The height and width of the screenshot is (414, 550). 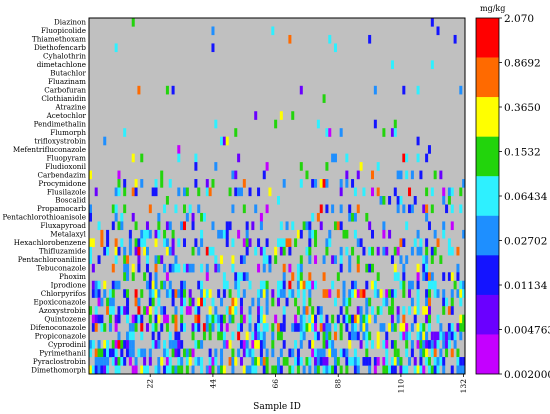 What do you see at coordinates (70, 22) in the screenshot?
I see `row-label: Diazinon` at bounding box center [70, 22].